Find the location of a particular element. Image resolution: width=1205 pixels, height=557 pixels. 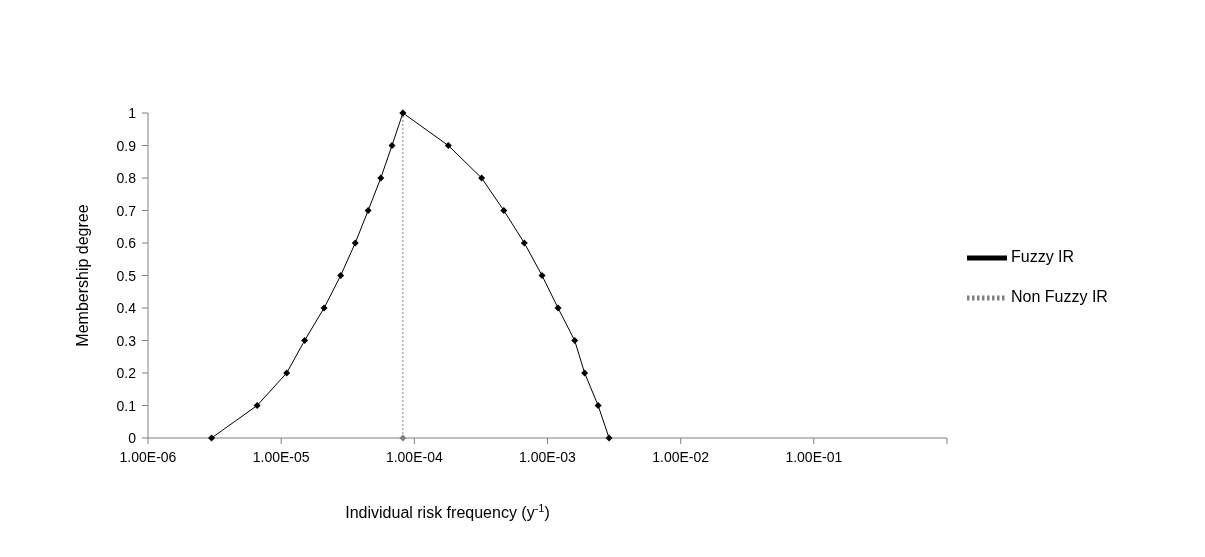

x-tick-label: 1.00E-01 is located at coordinates (814, 456).